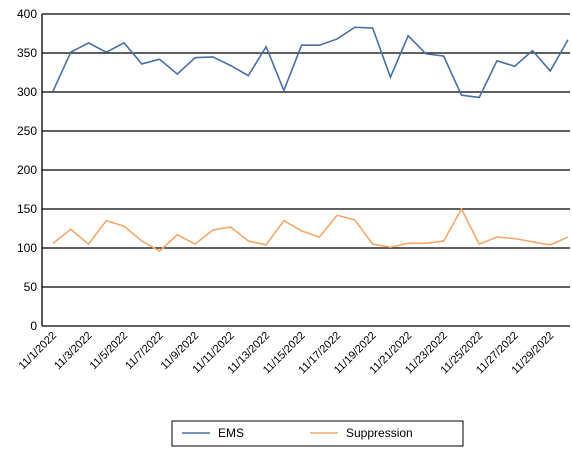 Image resolution: width=572 pixels, height=449 pixels. Describe the element at coordinates (31, 287) in the screenshot. I see `y-tick-label: 50` at that location.